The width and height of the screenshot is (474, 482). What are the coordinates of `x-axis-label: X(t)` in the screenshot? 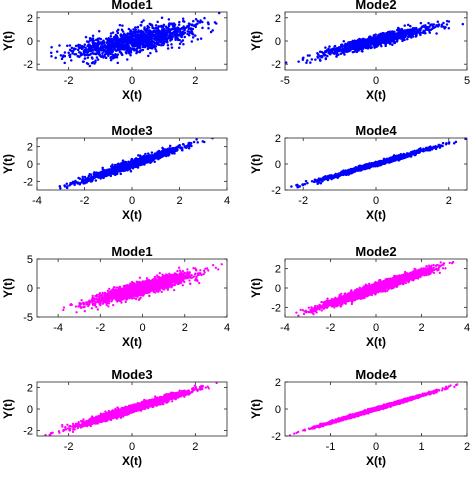 It's located at (376, 95).